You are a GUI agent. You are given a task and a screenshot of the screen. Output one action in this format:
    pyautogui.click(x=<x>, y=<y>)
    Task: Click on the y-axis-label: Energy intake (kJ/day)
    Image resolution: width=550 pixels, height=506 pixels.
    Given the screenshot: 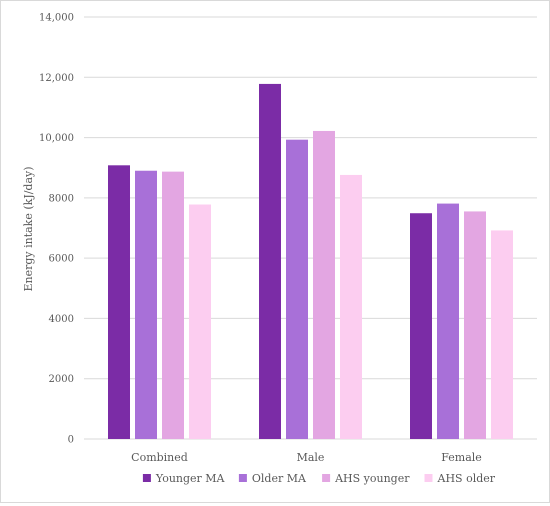 What is the action you would take?
    pyautogui.click(x=28, y=228)
    